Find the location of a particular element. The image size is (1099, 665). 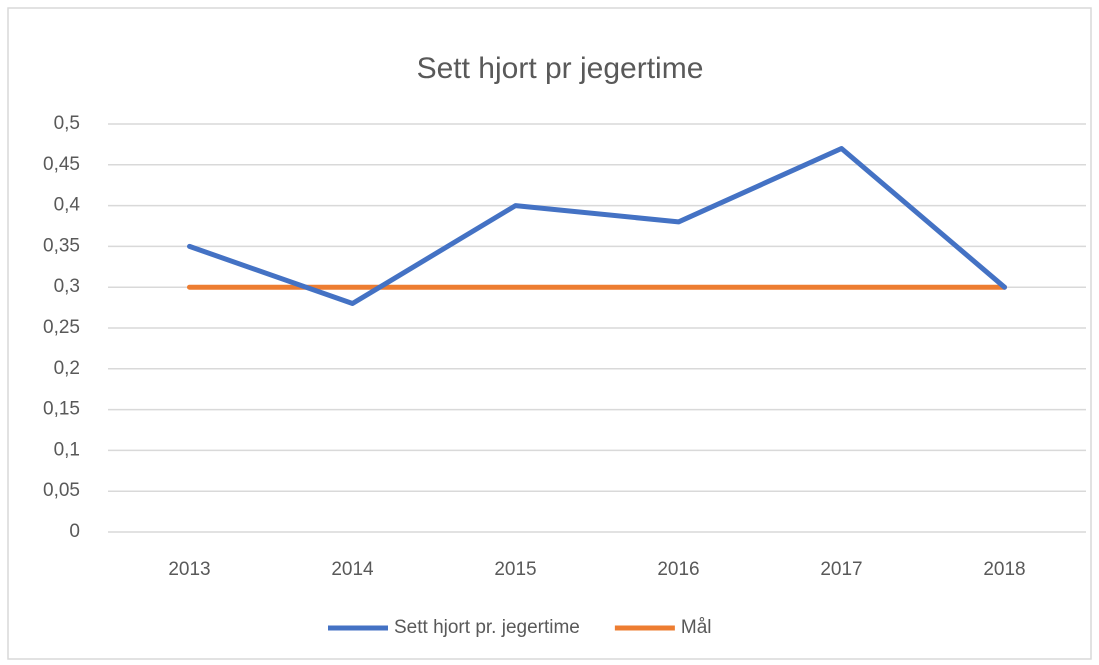

x-tick-label: 2013 is located at coordinates (189, 569).